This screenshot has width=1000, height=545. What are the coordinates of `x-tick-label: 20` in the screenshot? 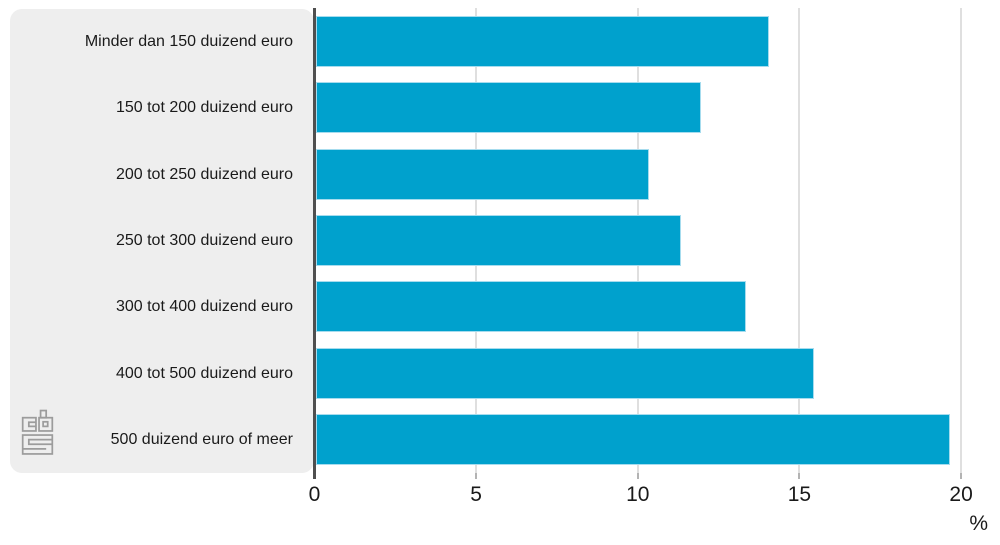 It's located at (961, 494).